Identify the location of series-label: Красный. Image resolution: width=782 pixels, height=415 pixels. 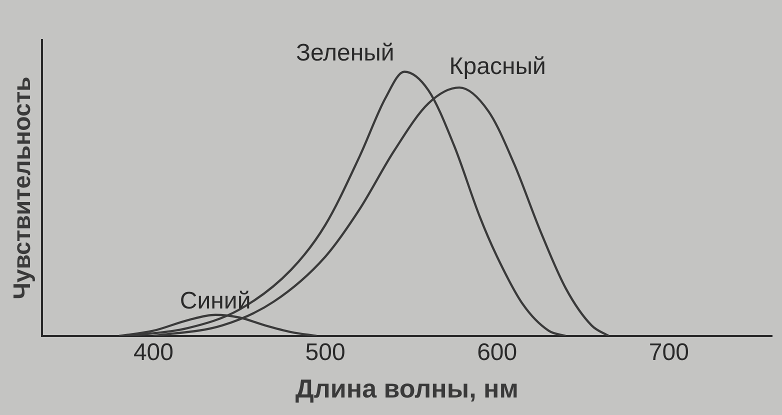
(497, 66).